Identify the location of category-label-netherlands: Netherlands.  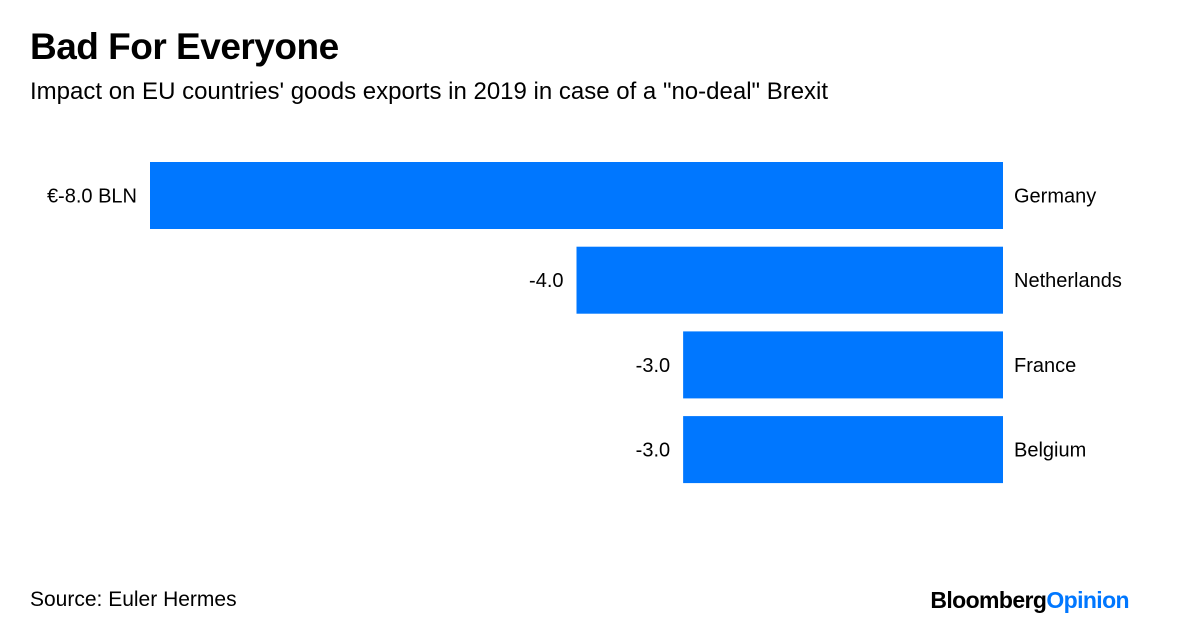
(1068, 281).